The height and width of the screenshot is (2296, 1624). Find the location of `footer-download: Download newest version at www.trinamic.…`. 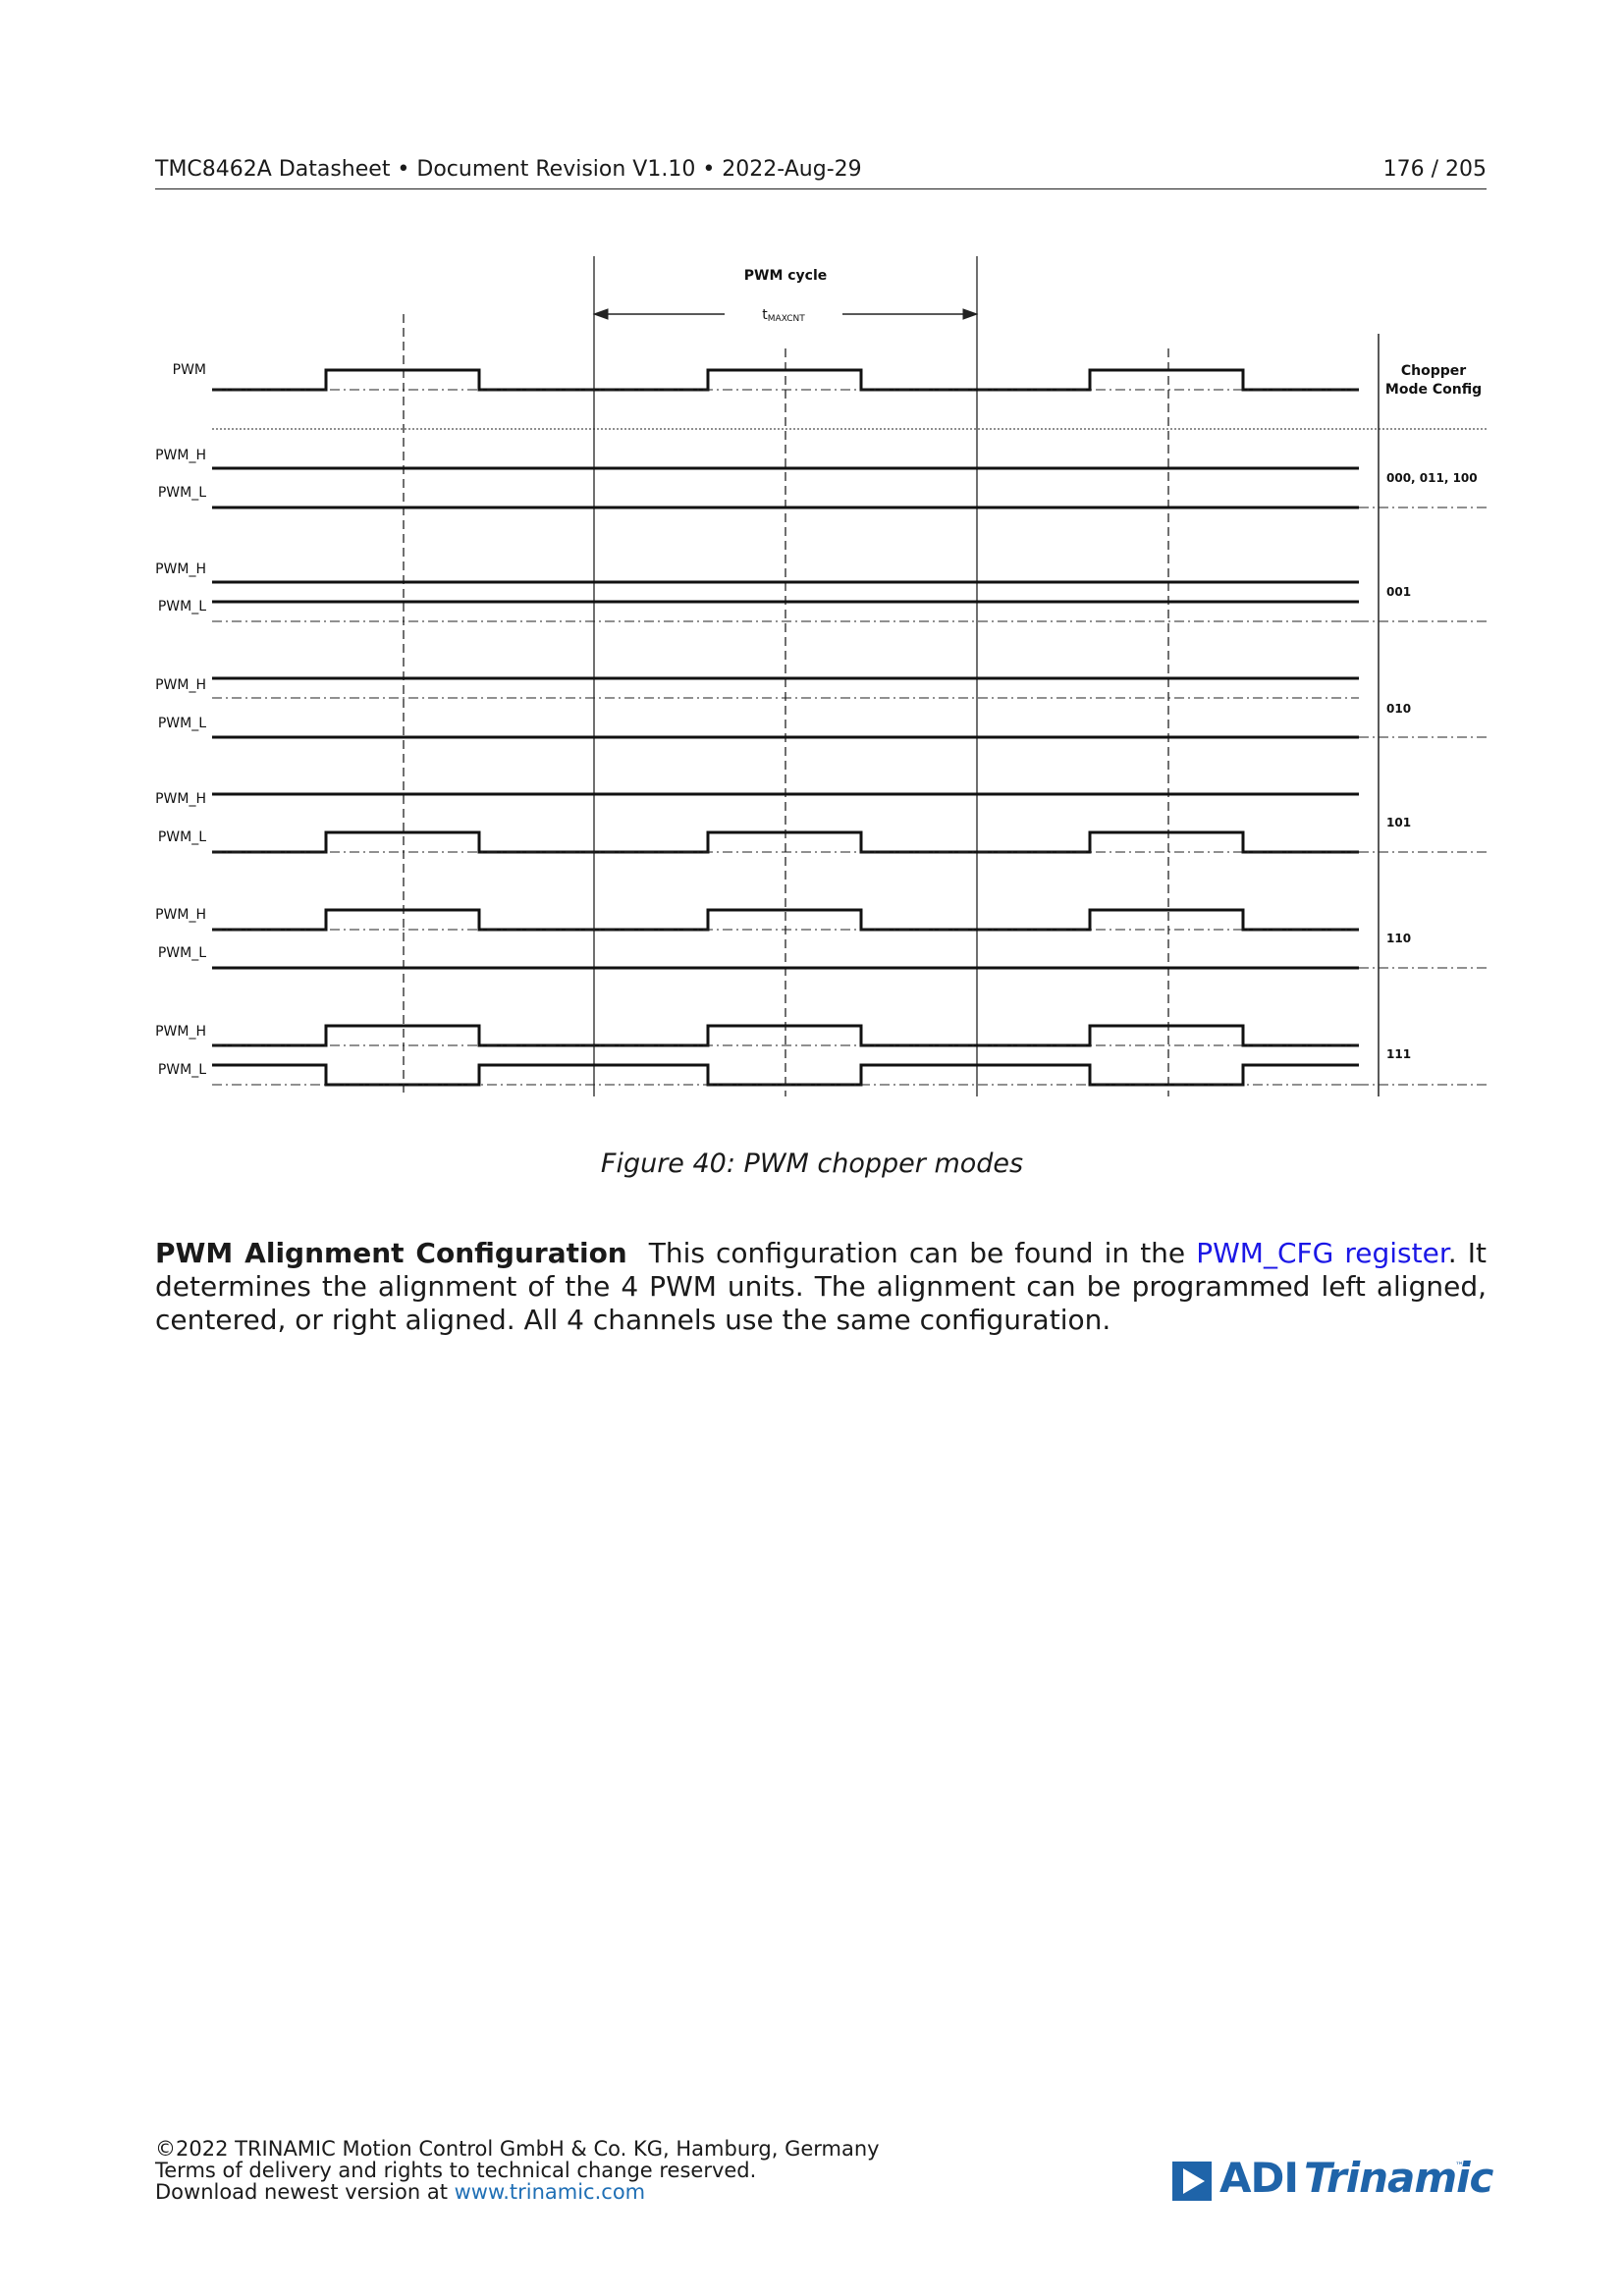

footer-download: Download newest version at www.trinamic.… is located at coordinates (400, 2192).